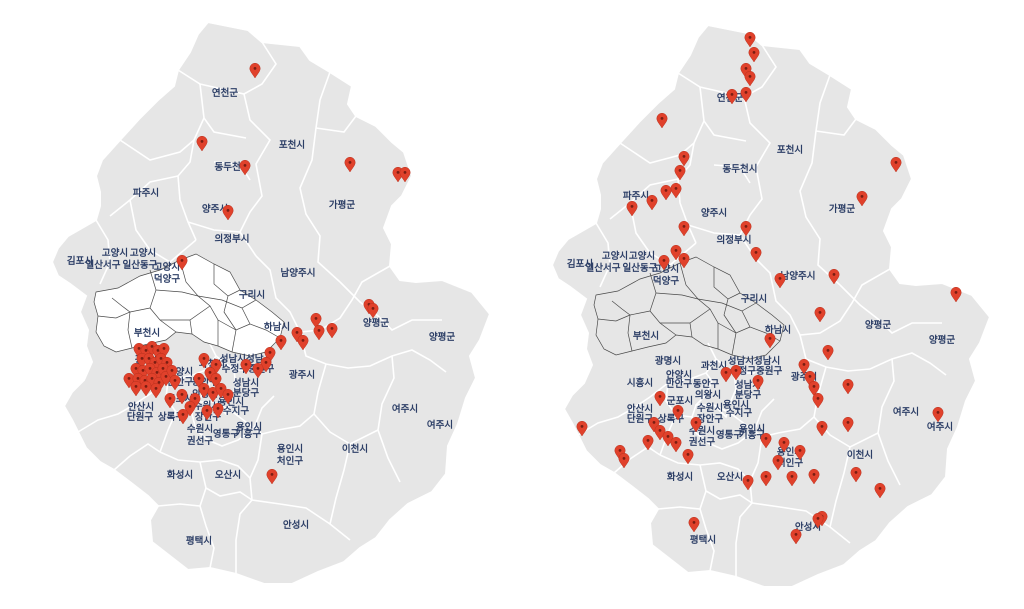 The image size is (1024, 609). Describe the element at coordinates (808, 527) in the screenshot. I see `district-label: 안성시` at that location.